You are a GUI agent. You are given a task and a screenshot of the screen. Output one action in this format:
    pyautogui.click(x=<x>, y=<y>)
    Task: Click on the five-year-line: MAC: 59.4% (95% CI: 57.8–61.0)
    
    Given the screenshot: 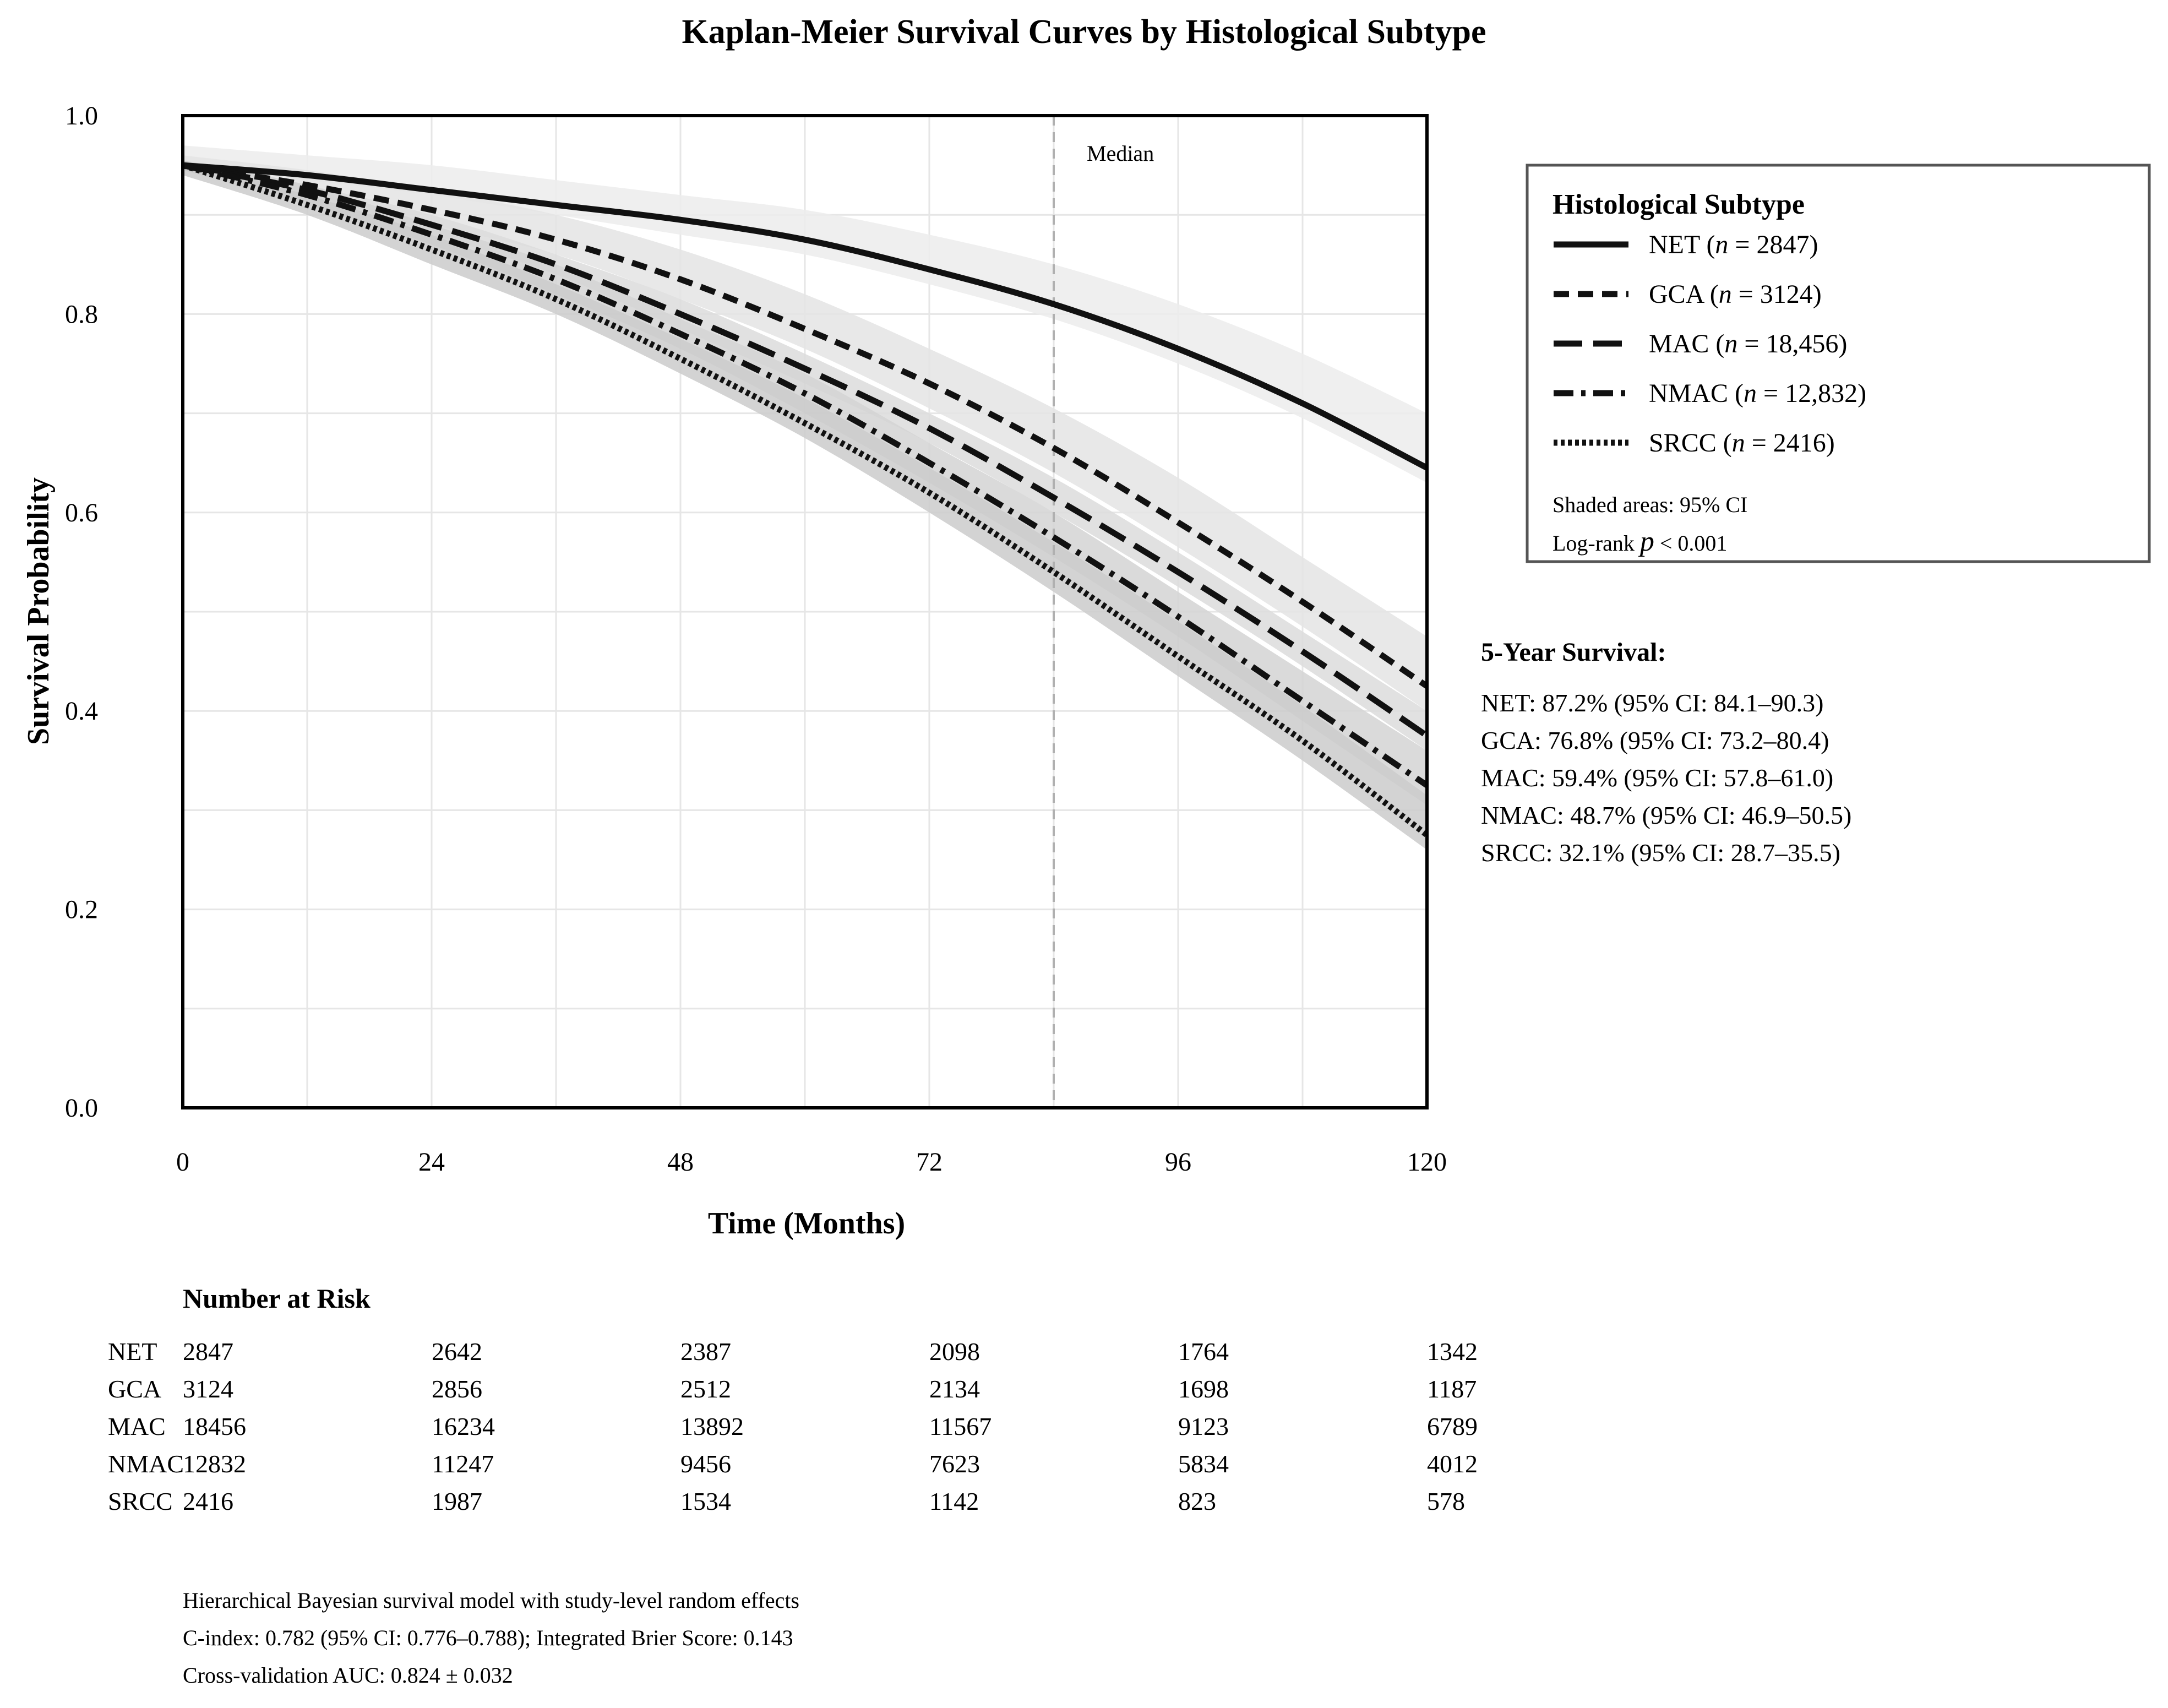 What is the action you would take?
    pyautogui.click(x=1657, y=778)
    